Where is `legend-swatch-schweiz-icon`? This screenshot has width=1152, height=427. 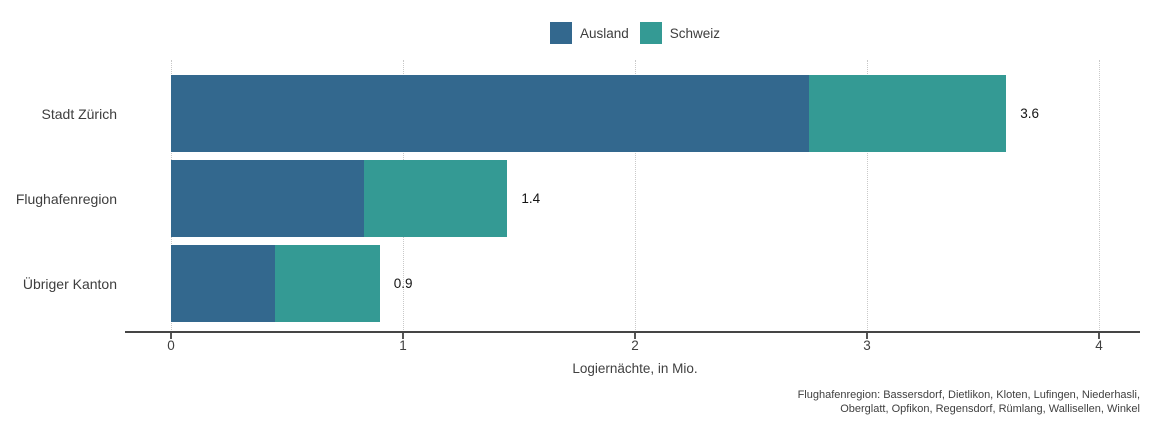
legend-swatch-schweiz-icon is located at coordinates (650, 33).